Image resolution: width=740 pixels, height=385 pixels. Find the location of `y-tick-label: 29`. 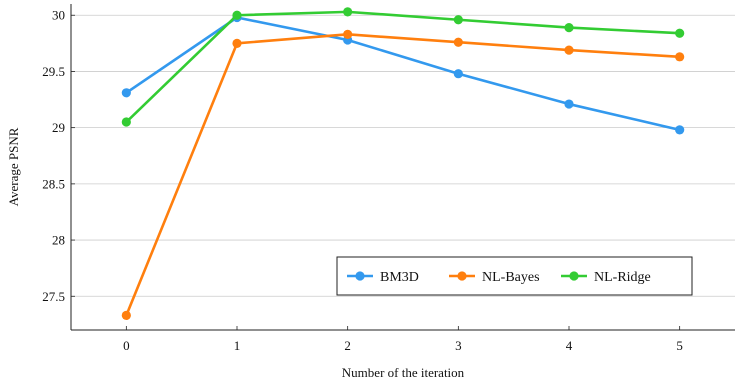

y-tick-label: 29 is located at coordinates (58, 127).